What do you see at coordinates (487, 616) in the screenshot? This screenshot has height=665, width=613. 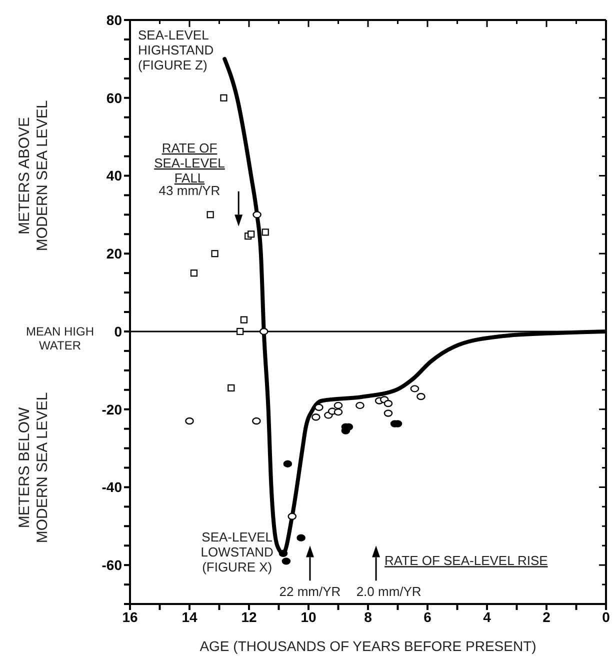 I see `x-tick-label: 4` at bounding box center [487, 616].